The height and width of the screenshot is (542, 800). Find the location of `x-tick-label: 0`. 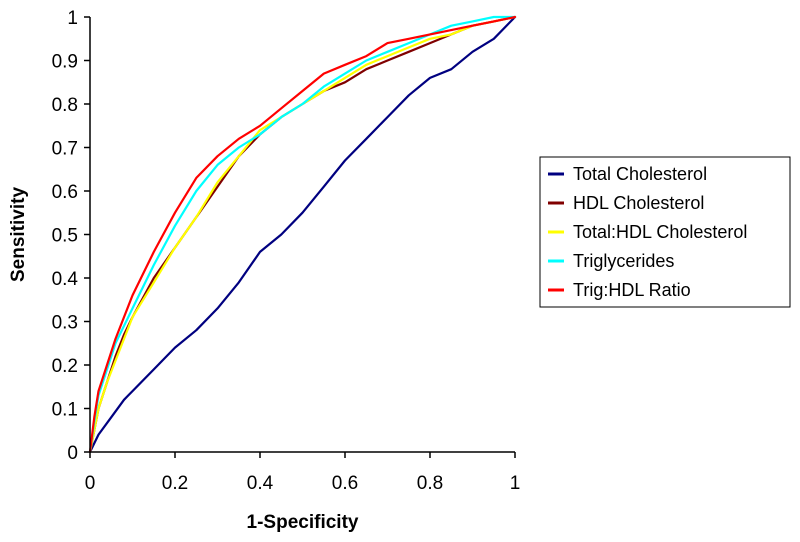

x-tick-label: 0 is located at coordinates (90, 483).